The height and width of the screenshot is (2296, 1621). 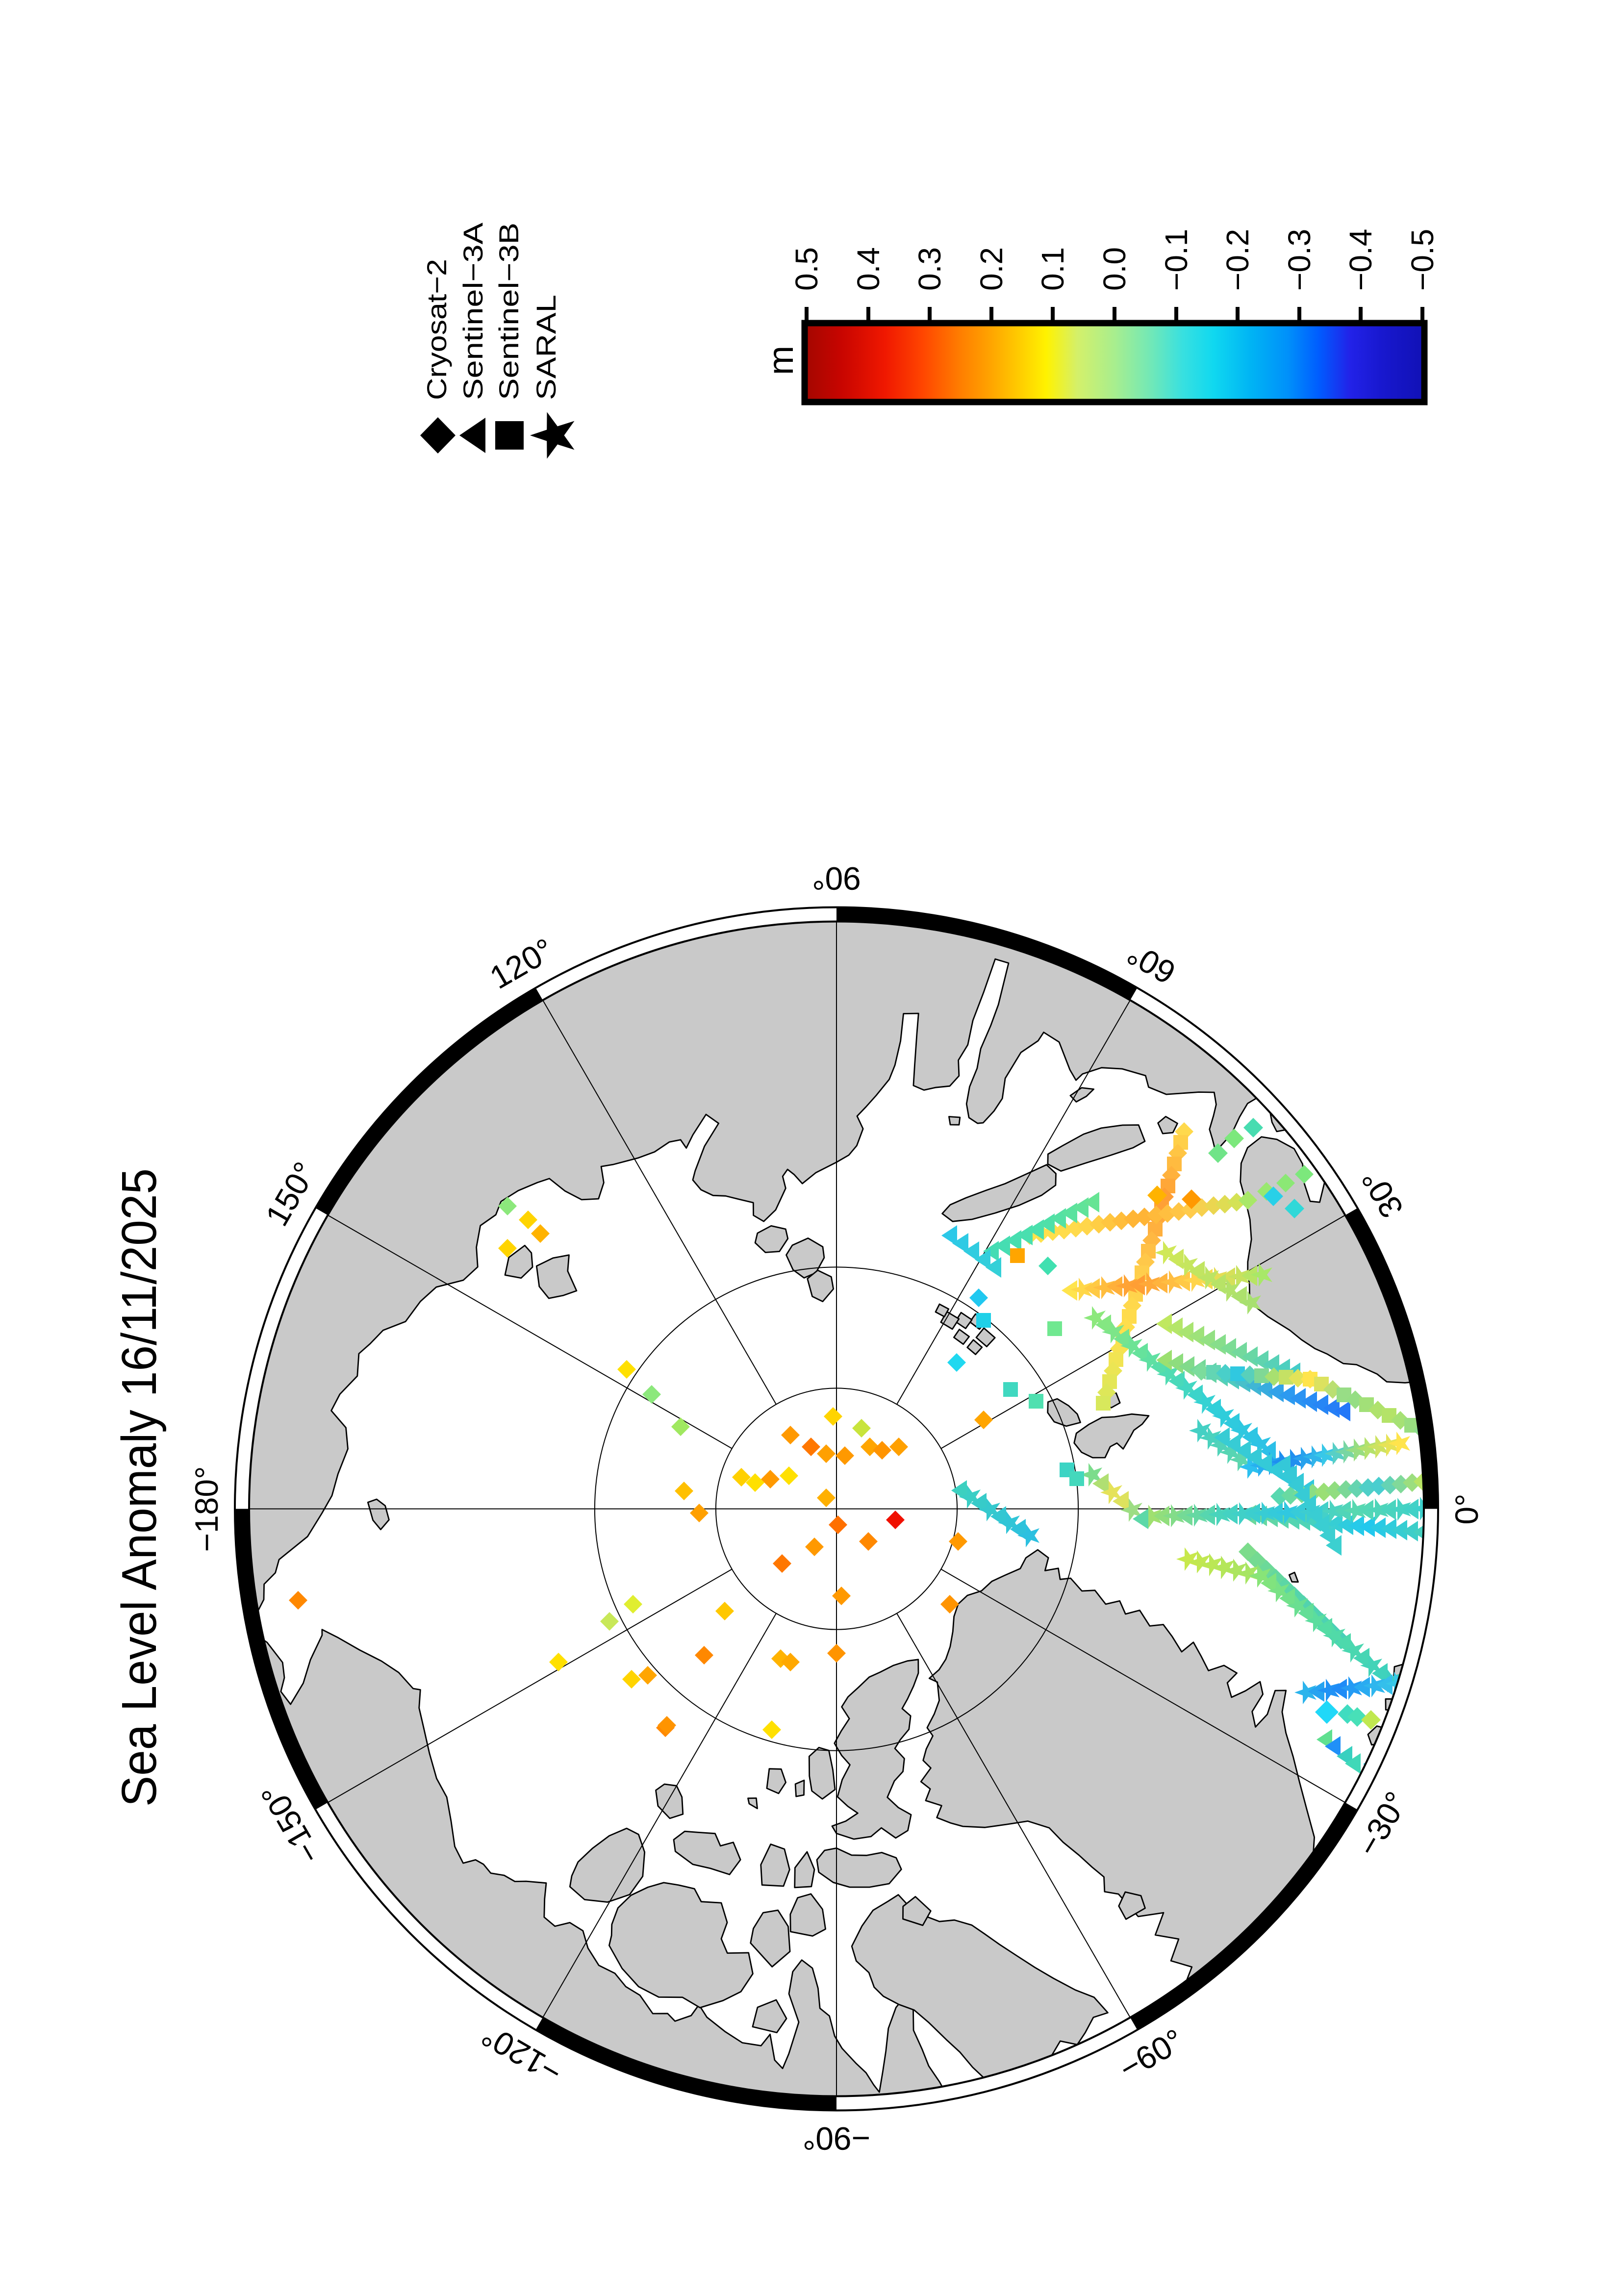 What do you see at coordinates (436, 329) in the screenshot?
I see `svg-text: Cryosat−2` at bounding box center [436, 329].